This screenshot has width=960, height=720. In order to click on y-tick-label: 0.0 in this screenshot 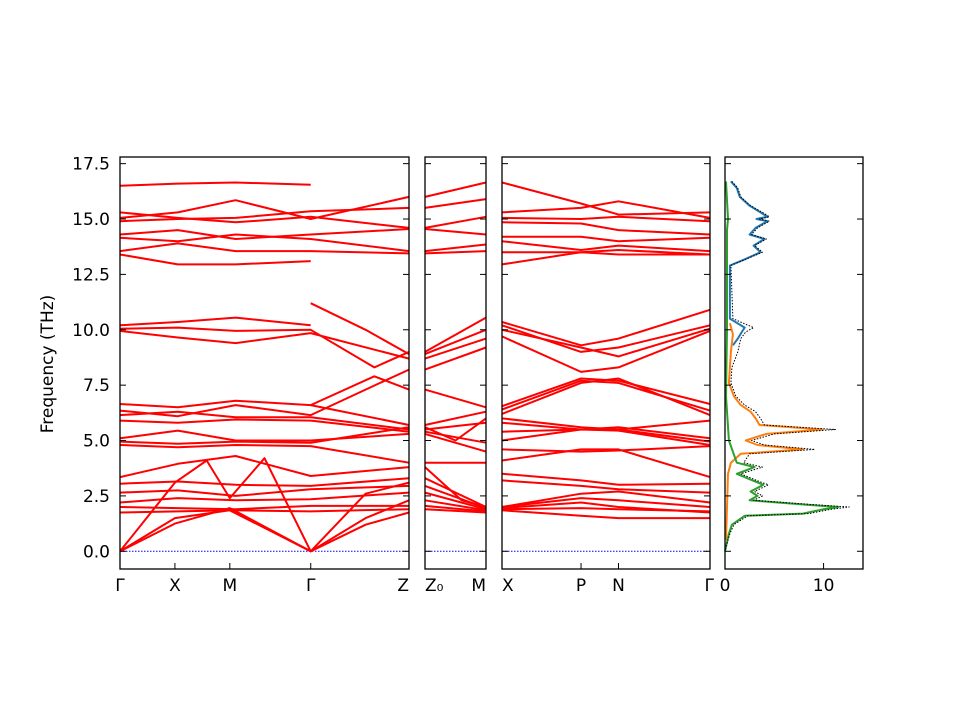, I will do `click(96, 552)`.